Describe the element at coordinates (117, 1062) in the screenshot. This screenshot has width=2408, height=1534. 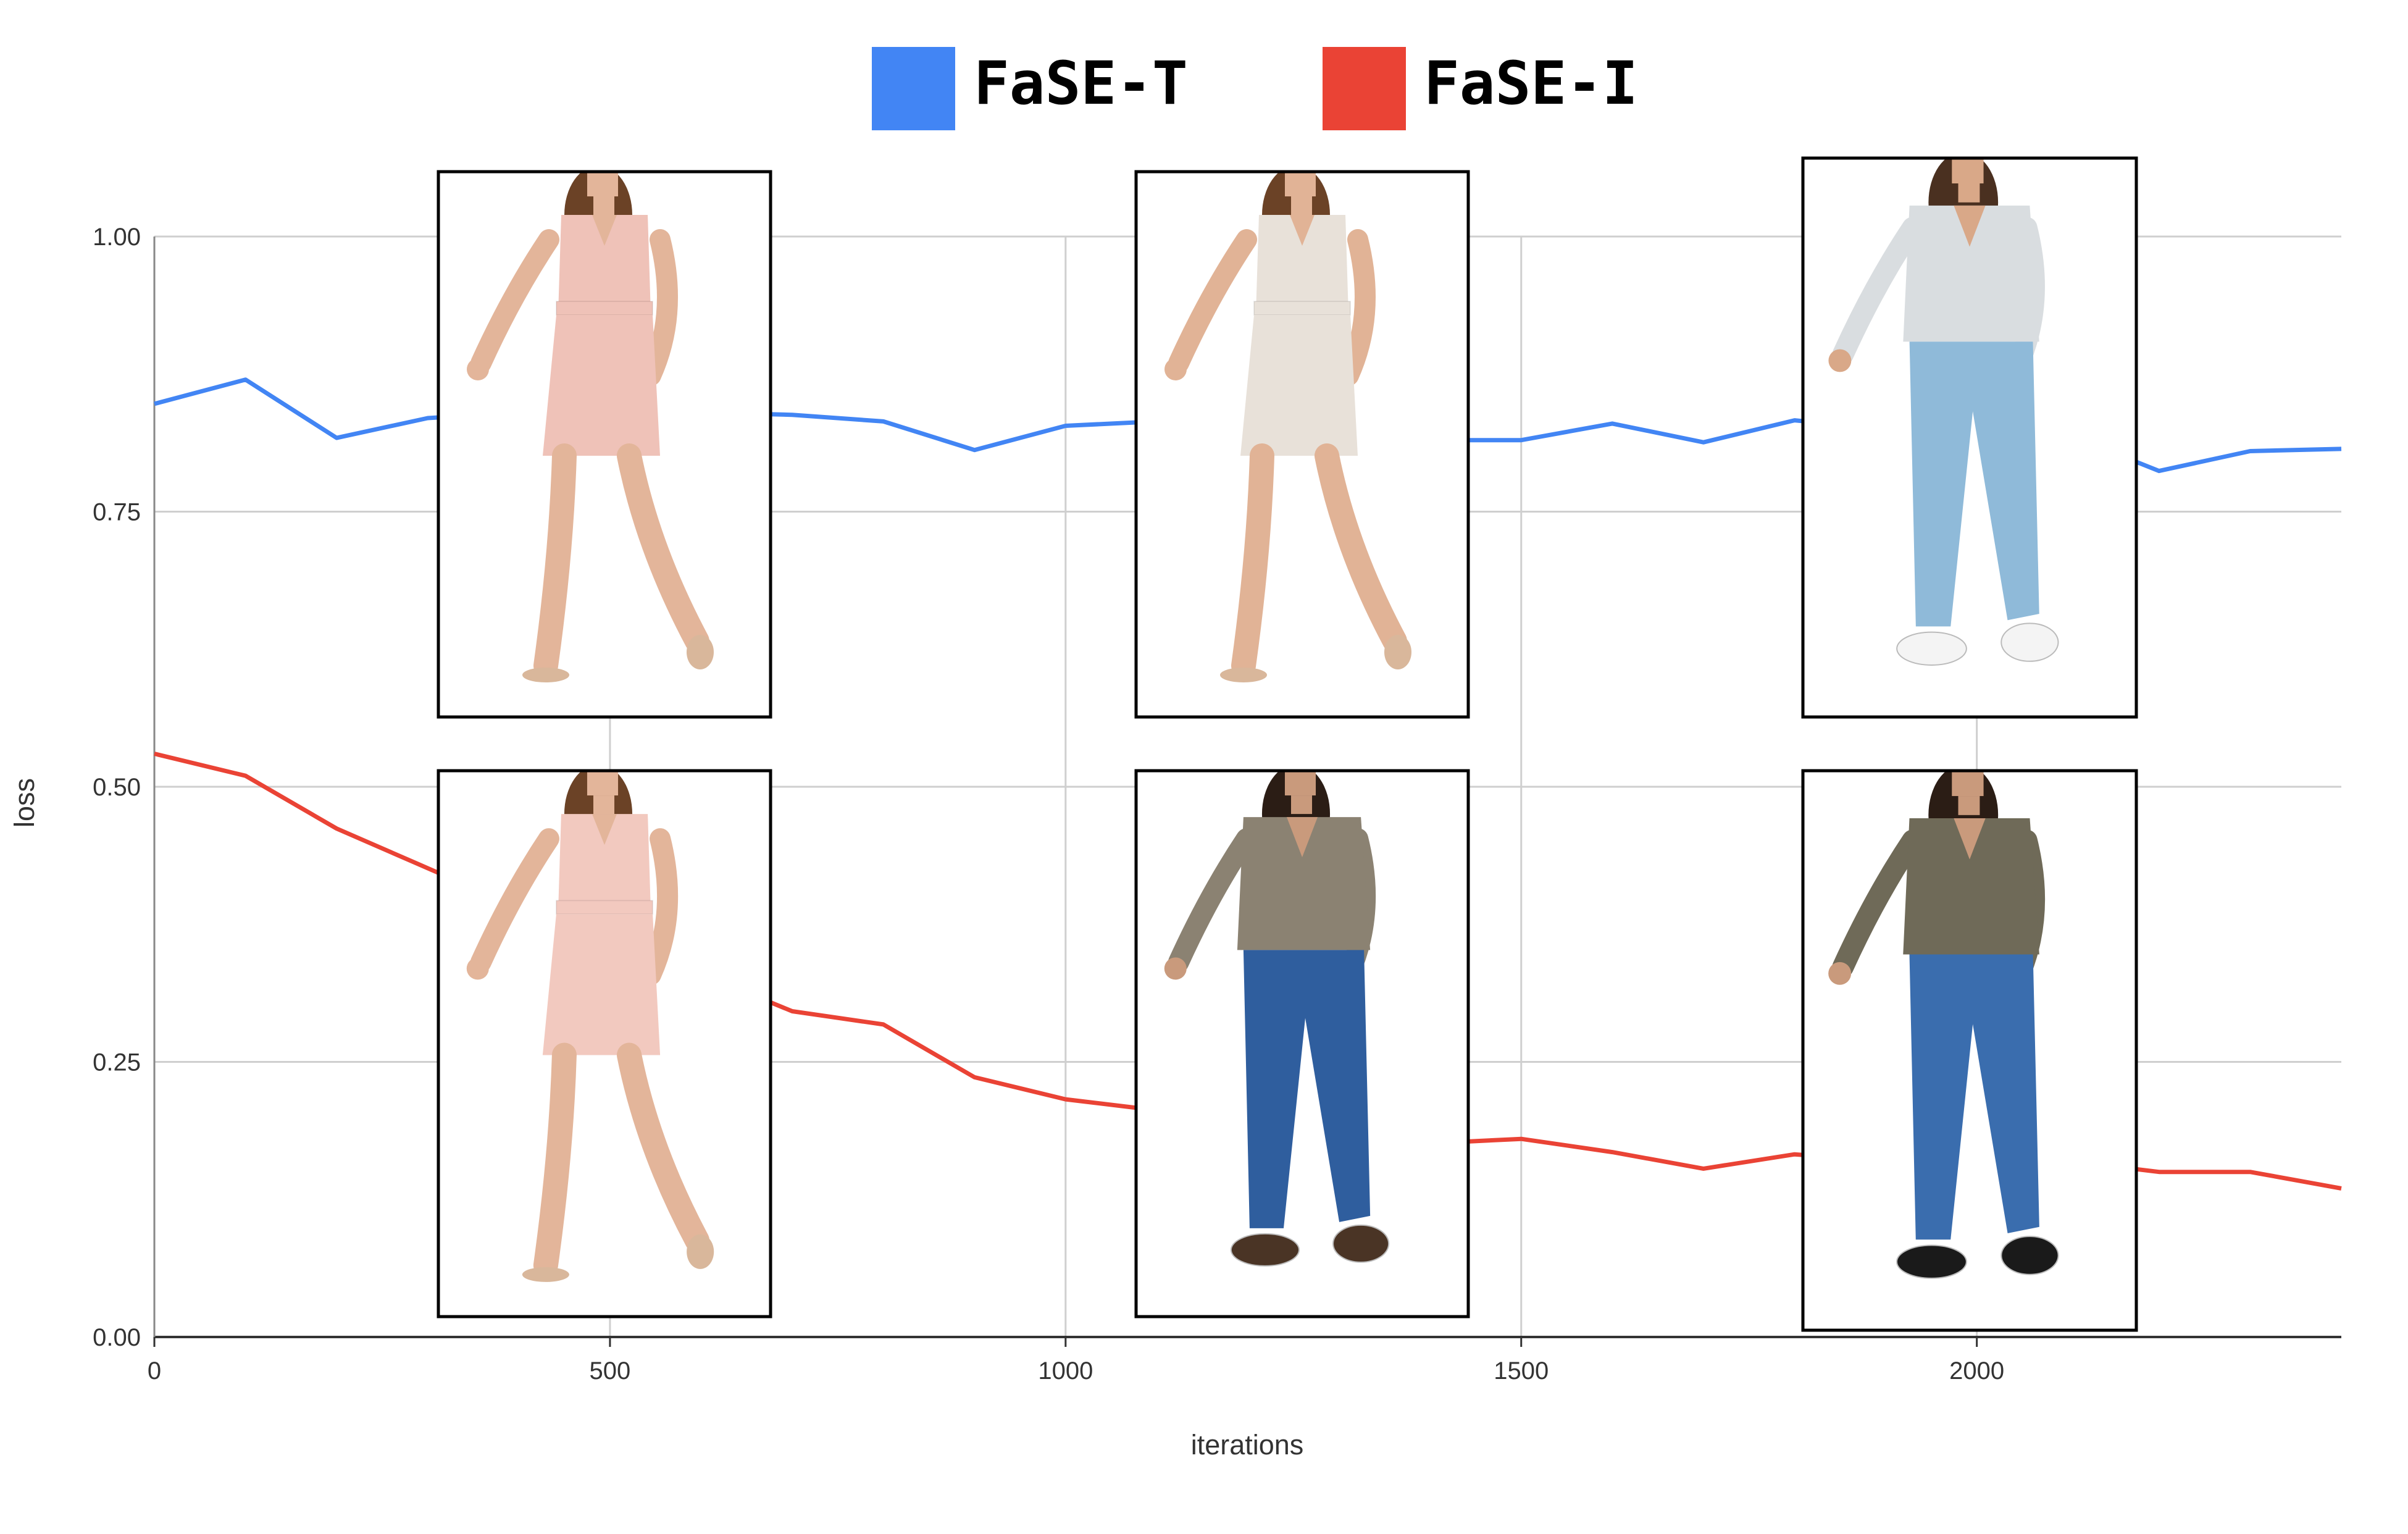
I see `y-tick-label: 0.25` at that location.